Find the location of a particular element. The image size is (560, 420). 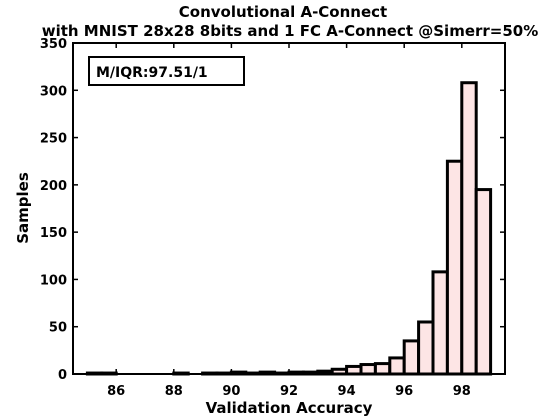

y-tick-label: 100 is located at coordinates (53, 280).